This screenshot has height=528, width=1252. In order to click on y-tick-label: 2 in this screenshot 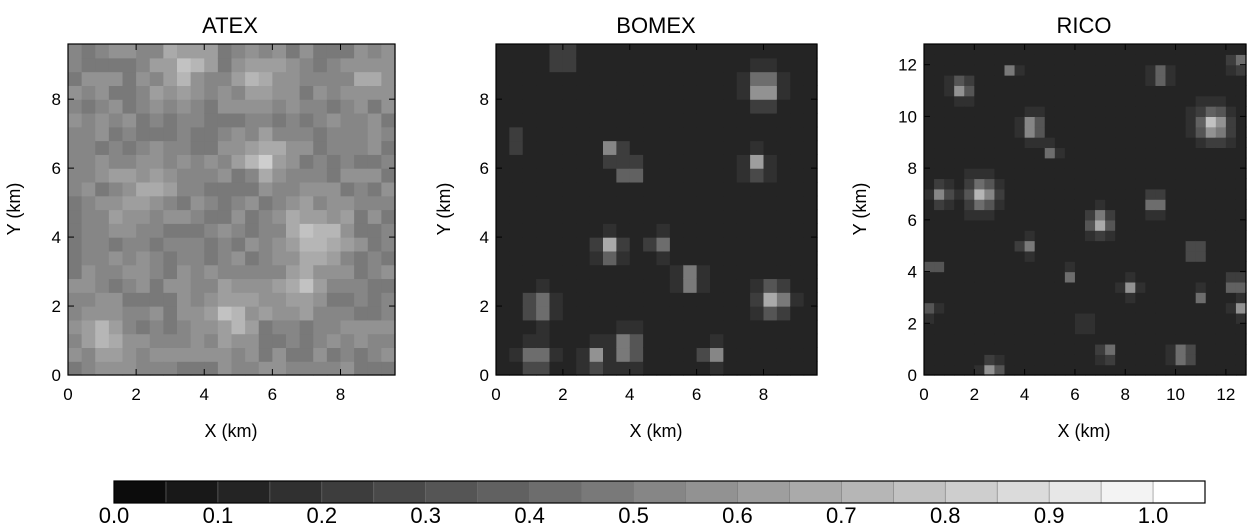, I will do `click(56, 306)`.